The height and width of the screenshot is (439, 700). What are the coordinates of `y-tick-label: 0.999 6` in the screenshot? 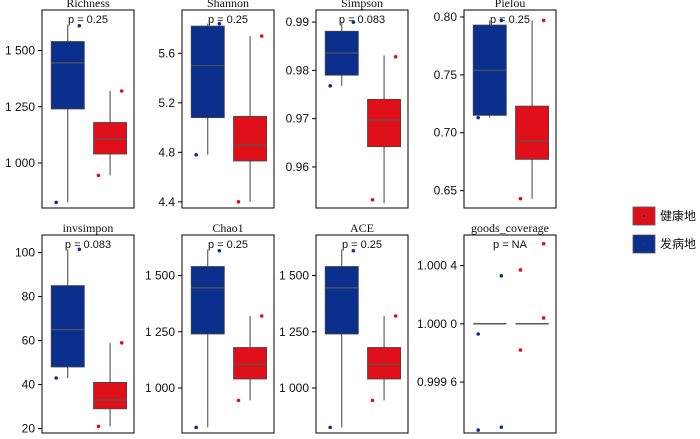 It's located at (437, 382).